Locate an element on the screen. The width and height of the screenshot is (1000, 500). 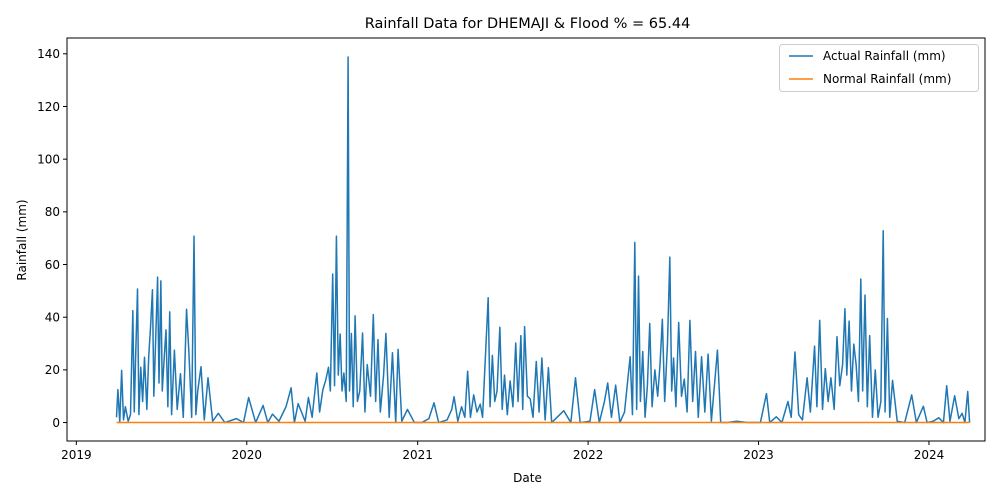
y-axis-label: Rainfall (mm) is located at coordinates (22, 239).